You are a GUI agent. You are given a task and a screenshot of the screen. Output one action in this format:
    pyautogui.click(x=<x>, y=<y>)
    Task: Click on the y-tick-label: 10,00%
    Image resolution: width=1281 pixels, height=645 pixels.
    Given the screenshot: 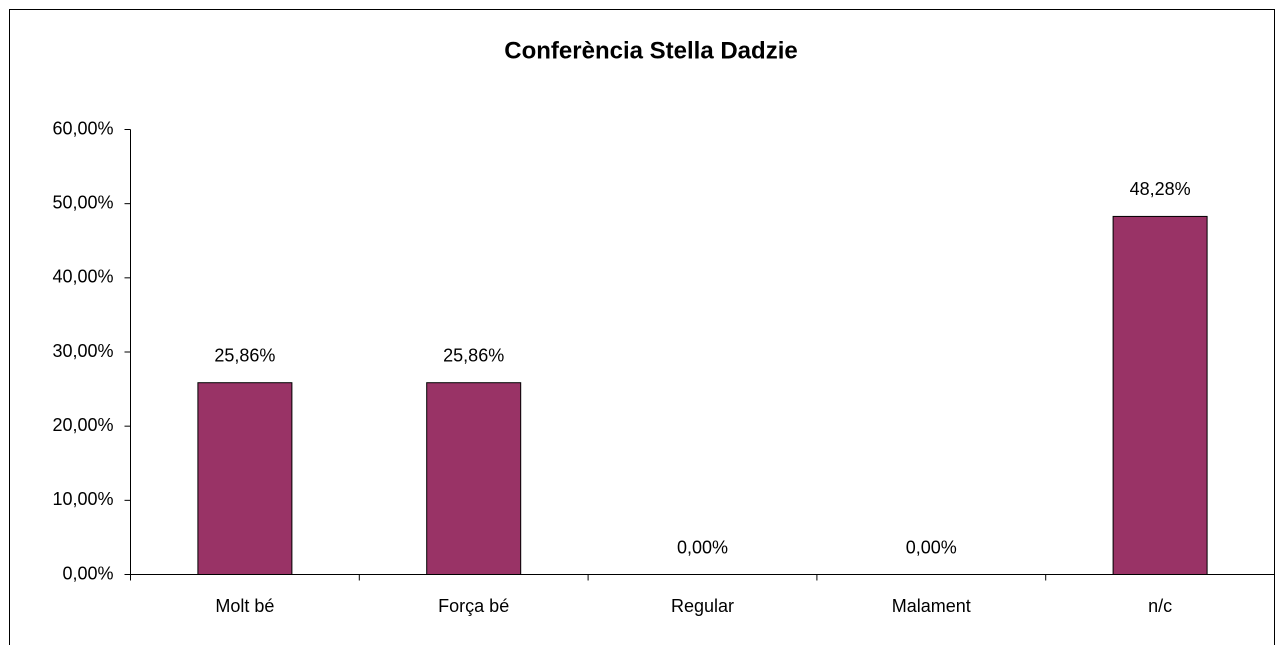 What is the action you would take?
    pyautogui.click(x=82, y=499)
    